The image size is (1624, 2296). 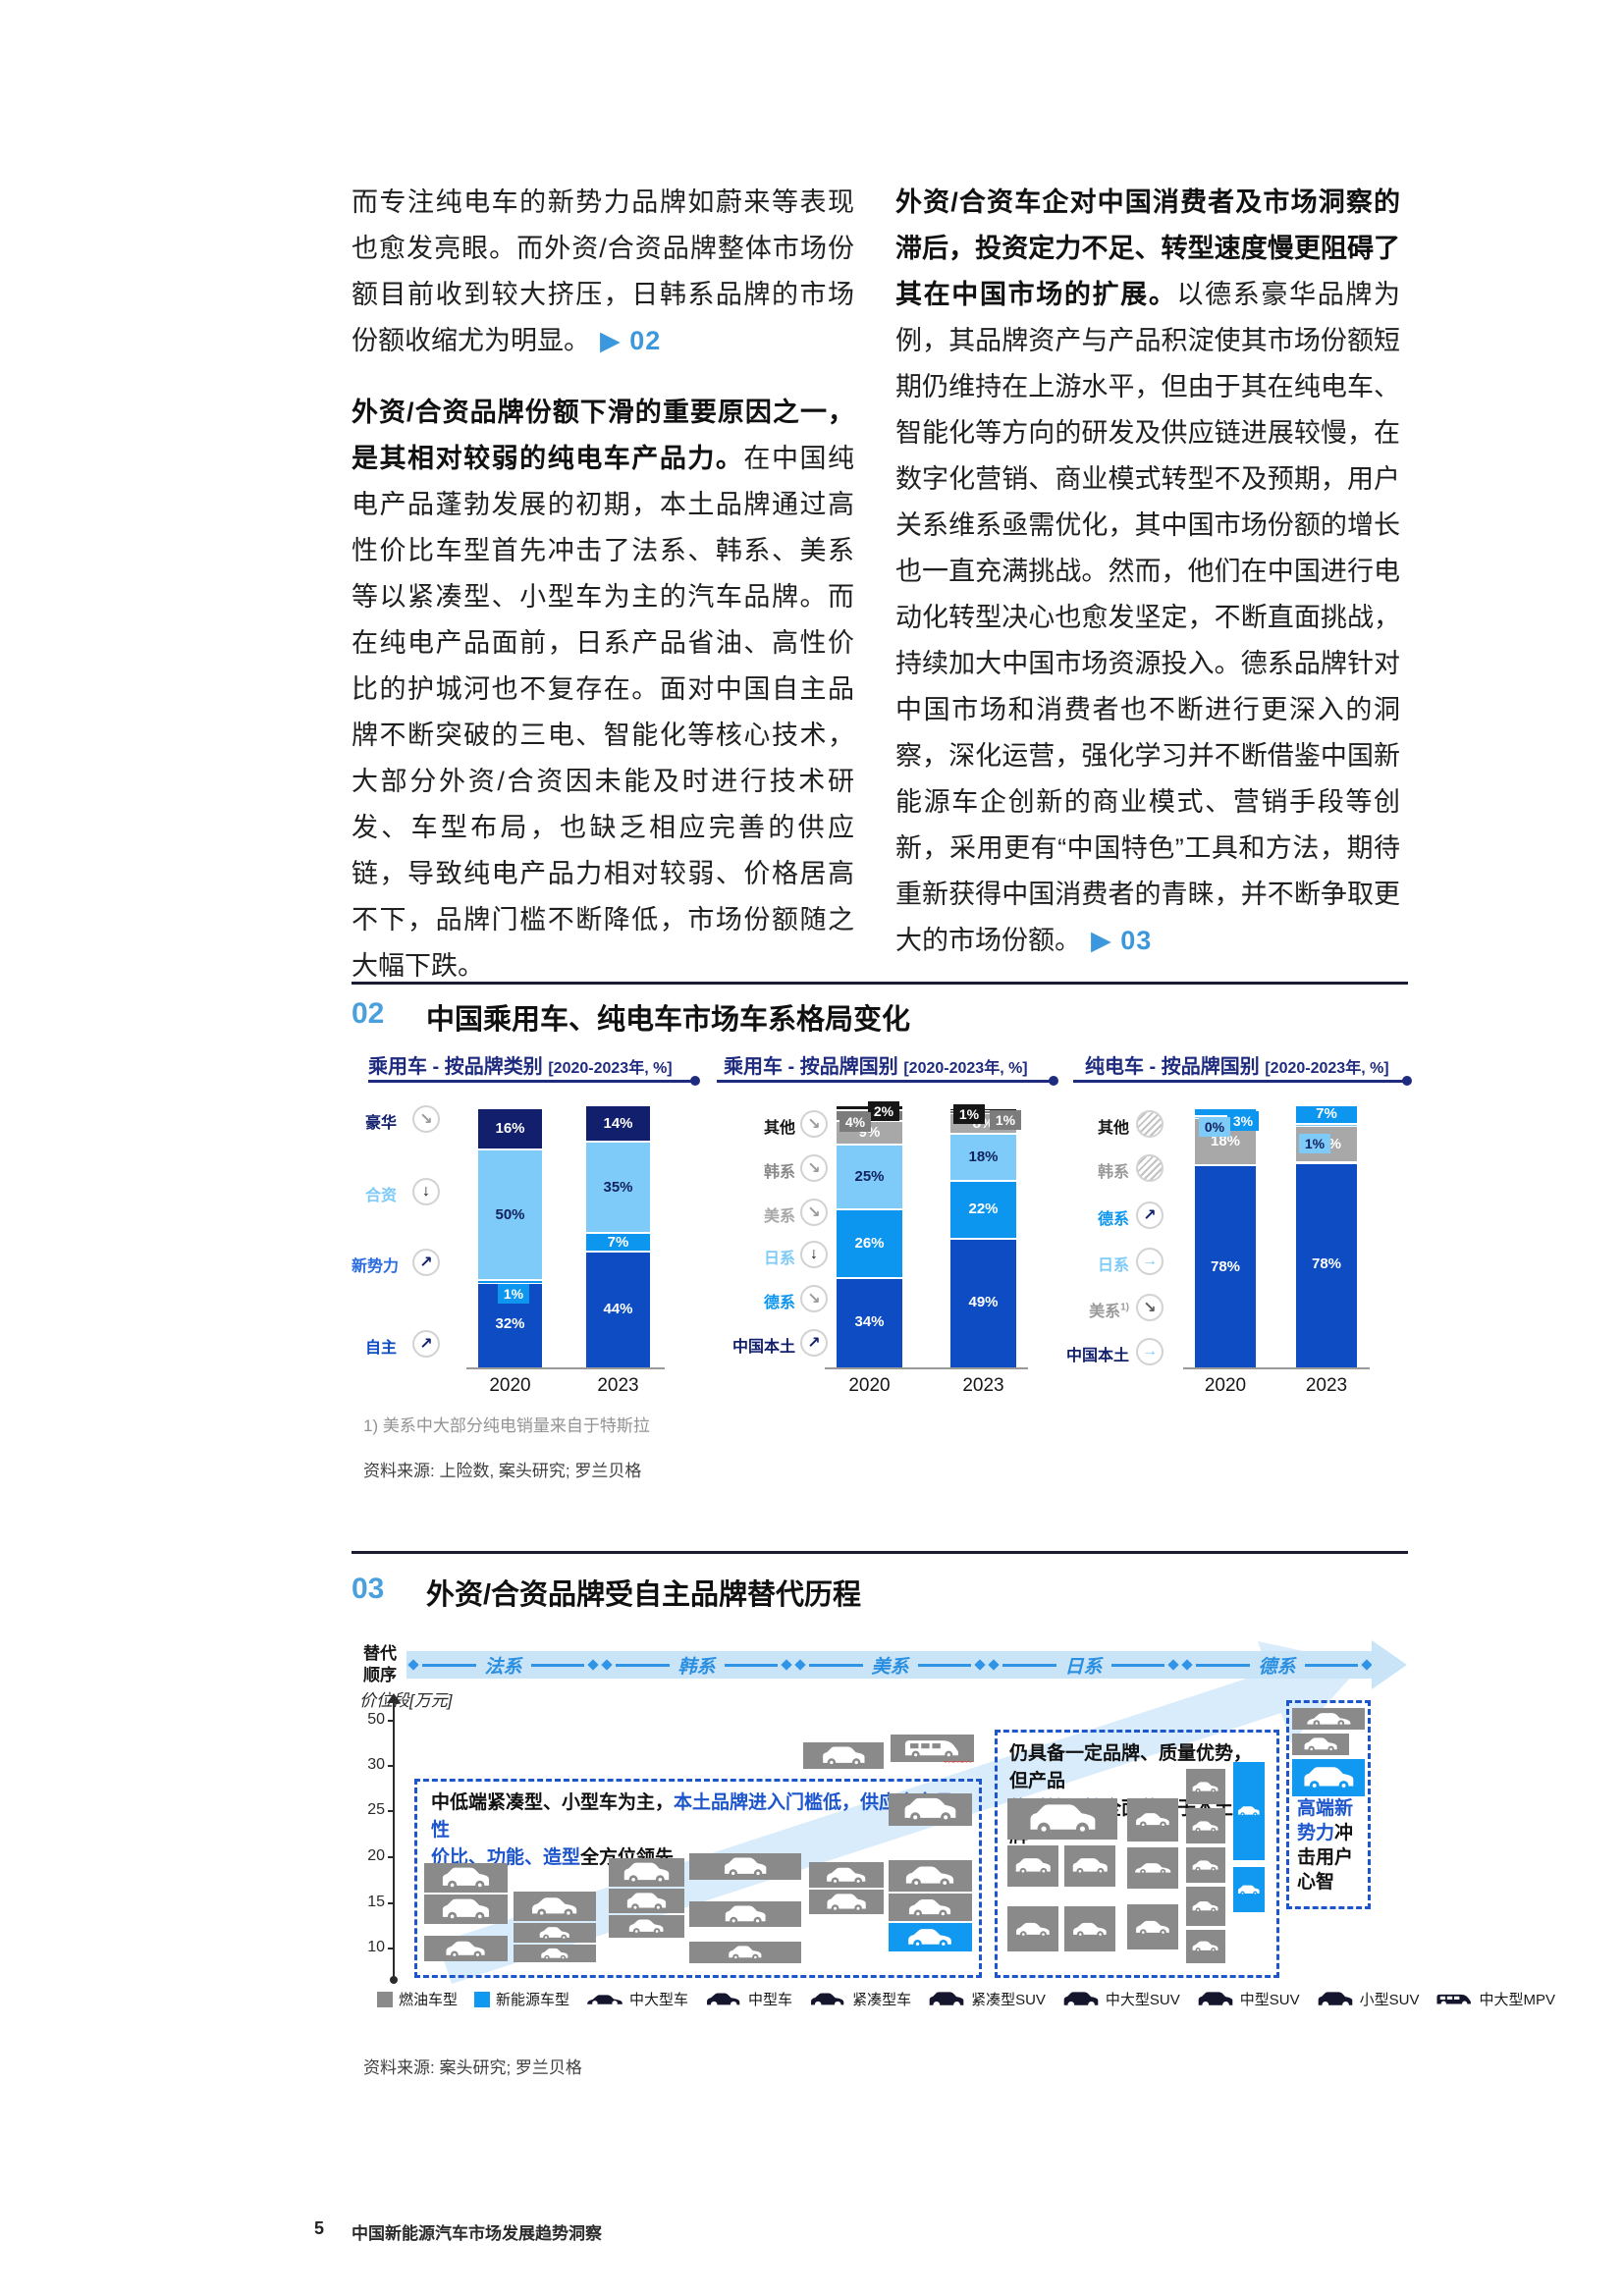 What do you see at coordinates (368, 1589) in the screenshot?
I see `exhibit-number: 03` at bounding box center [368, 1589].